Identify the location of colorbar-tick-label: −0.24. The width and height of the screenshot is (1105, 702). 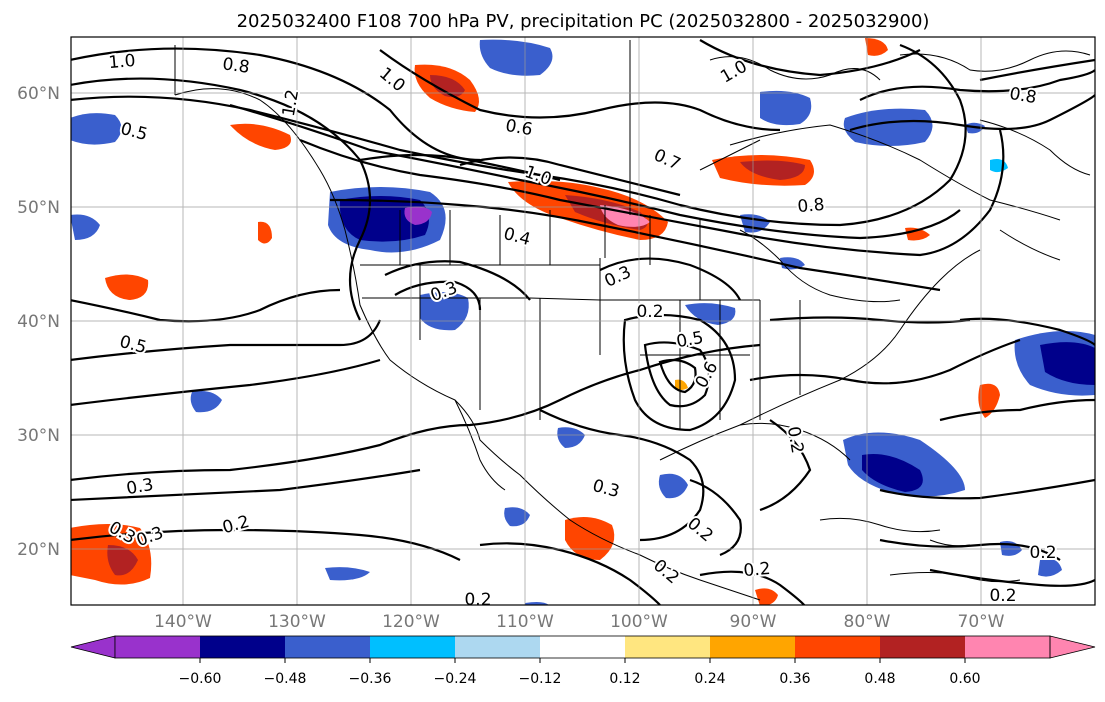
(455, 679).